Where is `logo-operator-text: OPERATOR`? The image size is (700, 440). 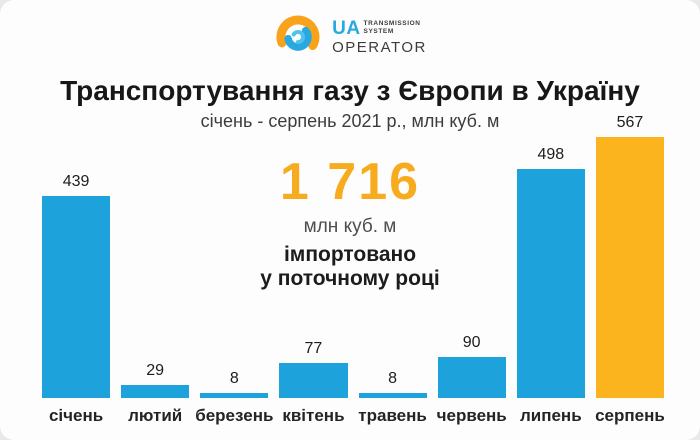
logo-operator-text: OPERATOR is located at coordinates (379, 47).